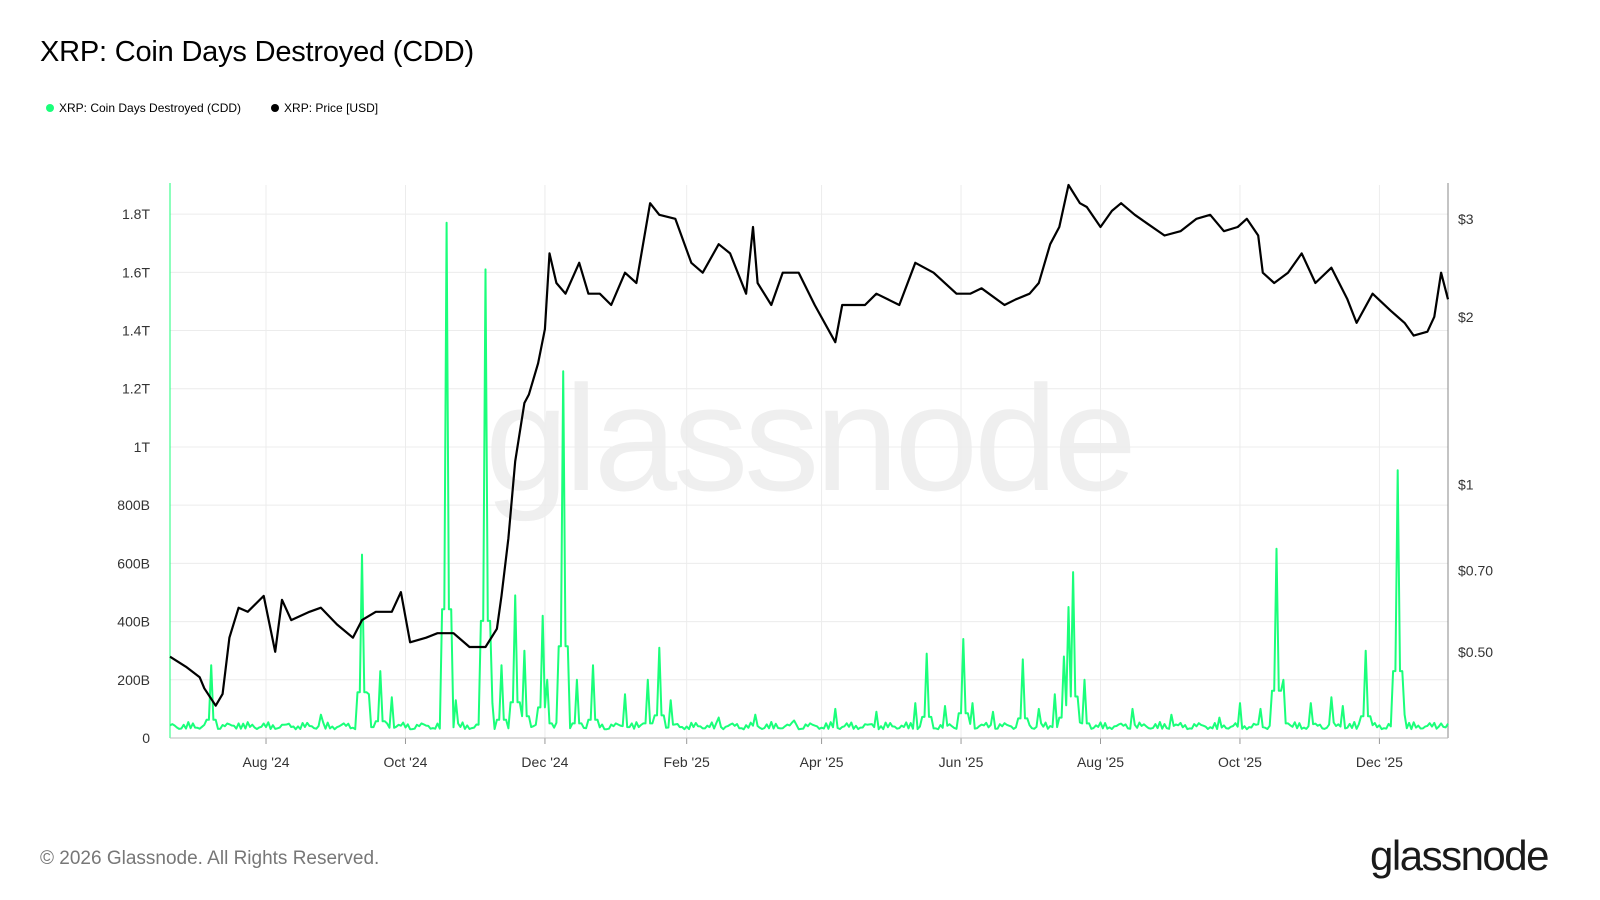 This screenshot has width=1600, height=900. I want to click on y-left-tick-label: 1.2T, so click(136, 389).